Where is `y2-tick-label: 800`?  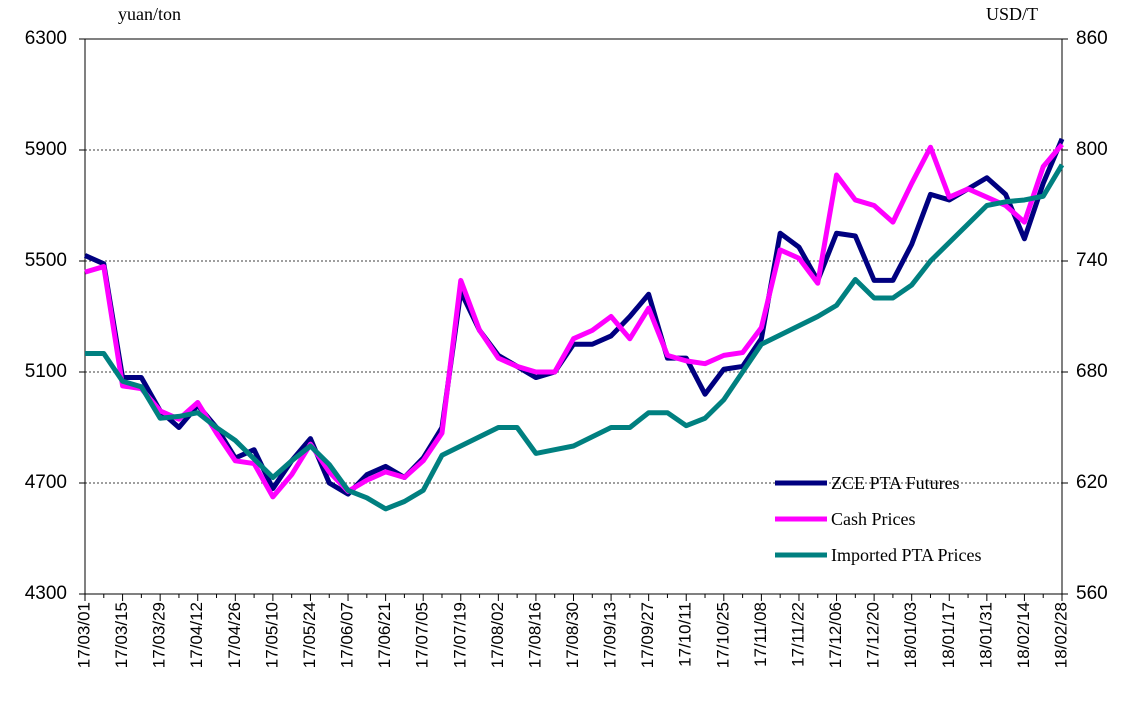
y2-tick-label: 800 is located at coordinates (1092, 149).